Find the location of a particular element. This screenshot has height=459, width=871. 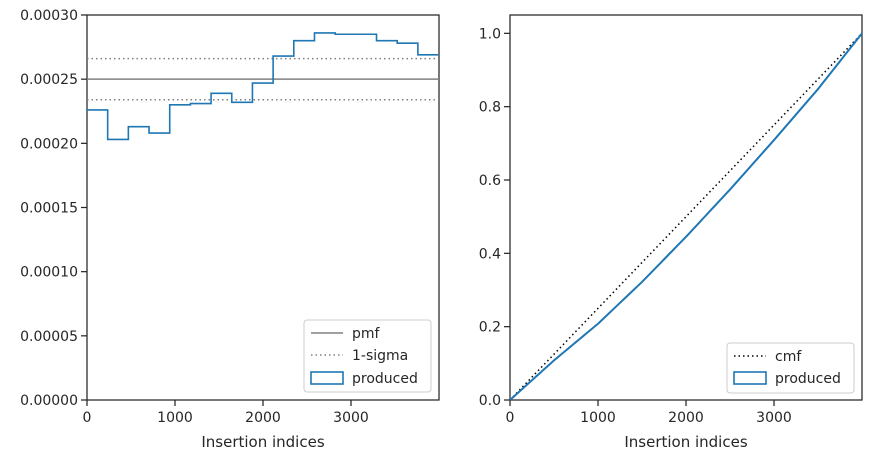

legend-pmf-label: pmf is located at coordinates (366, 334).